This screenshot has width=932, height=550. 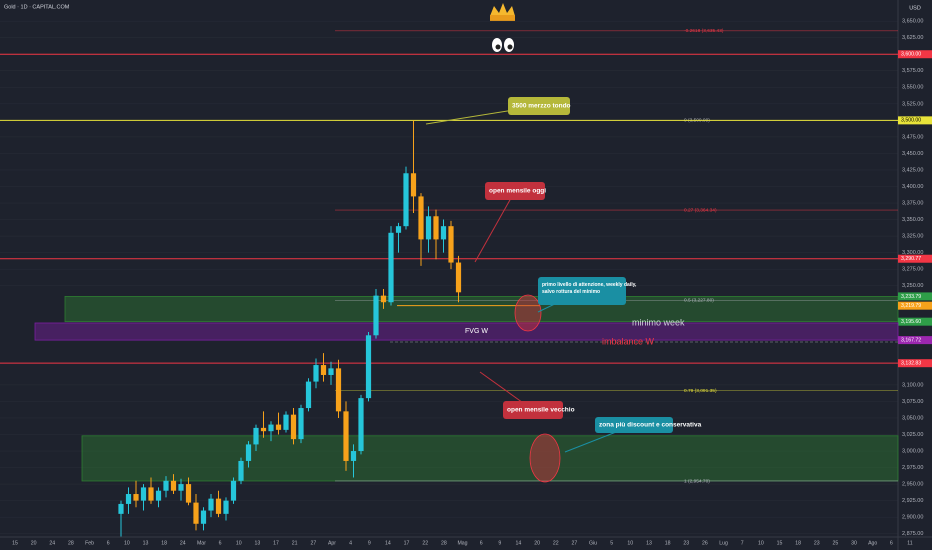 I want to click on y-tick-label: 3,575.00, so click(x=912, y=71).